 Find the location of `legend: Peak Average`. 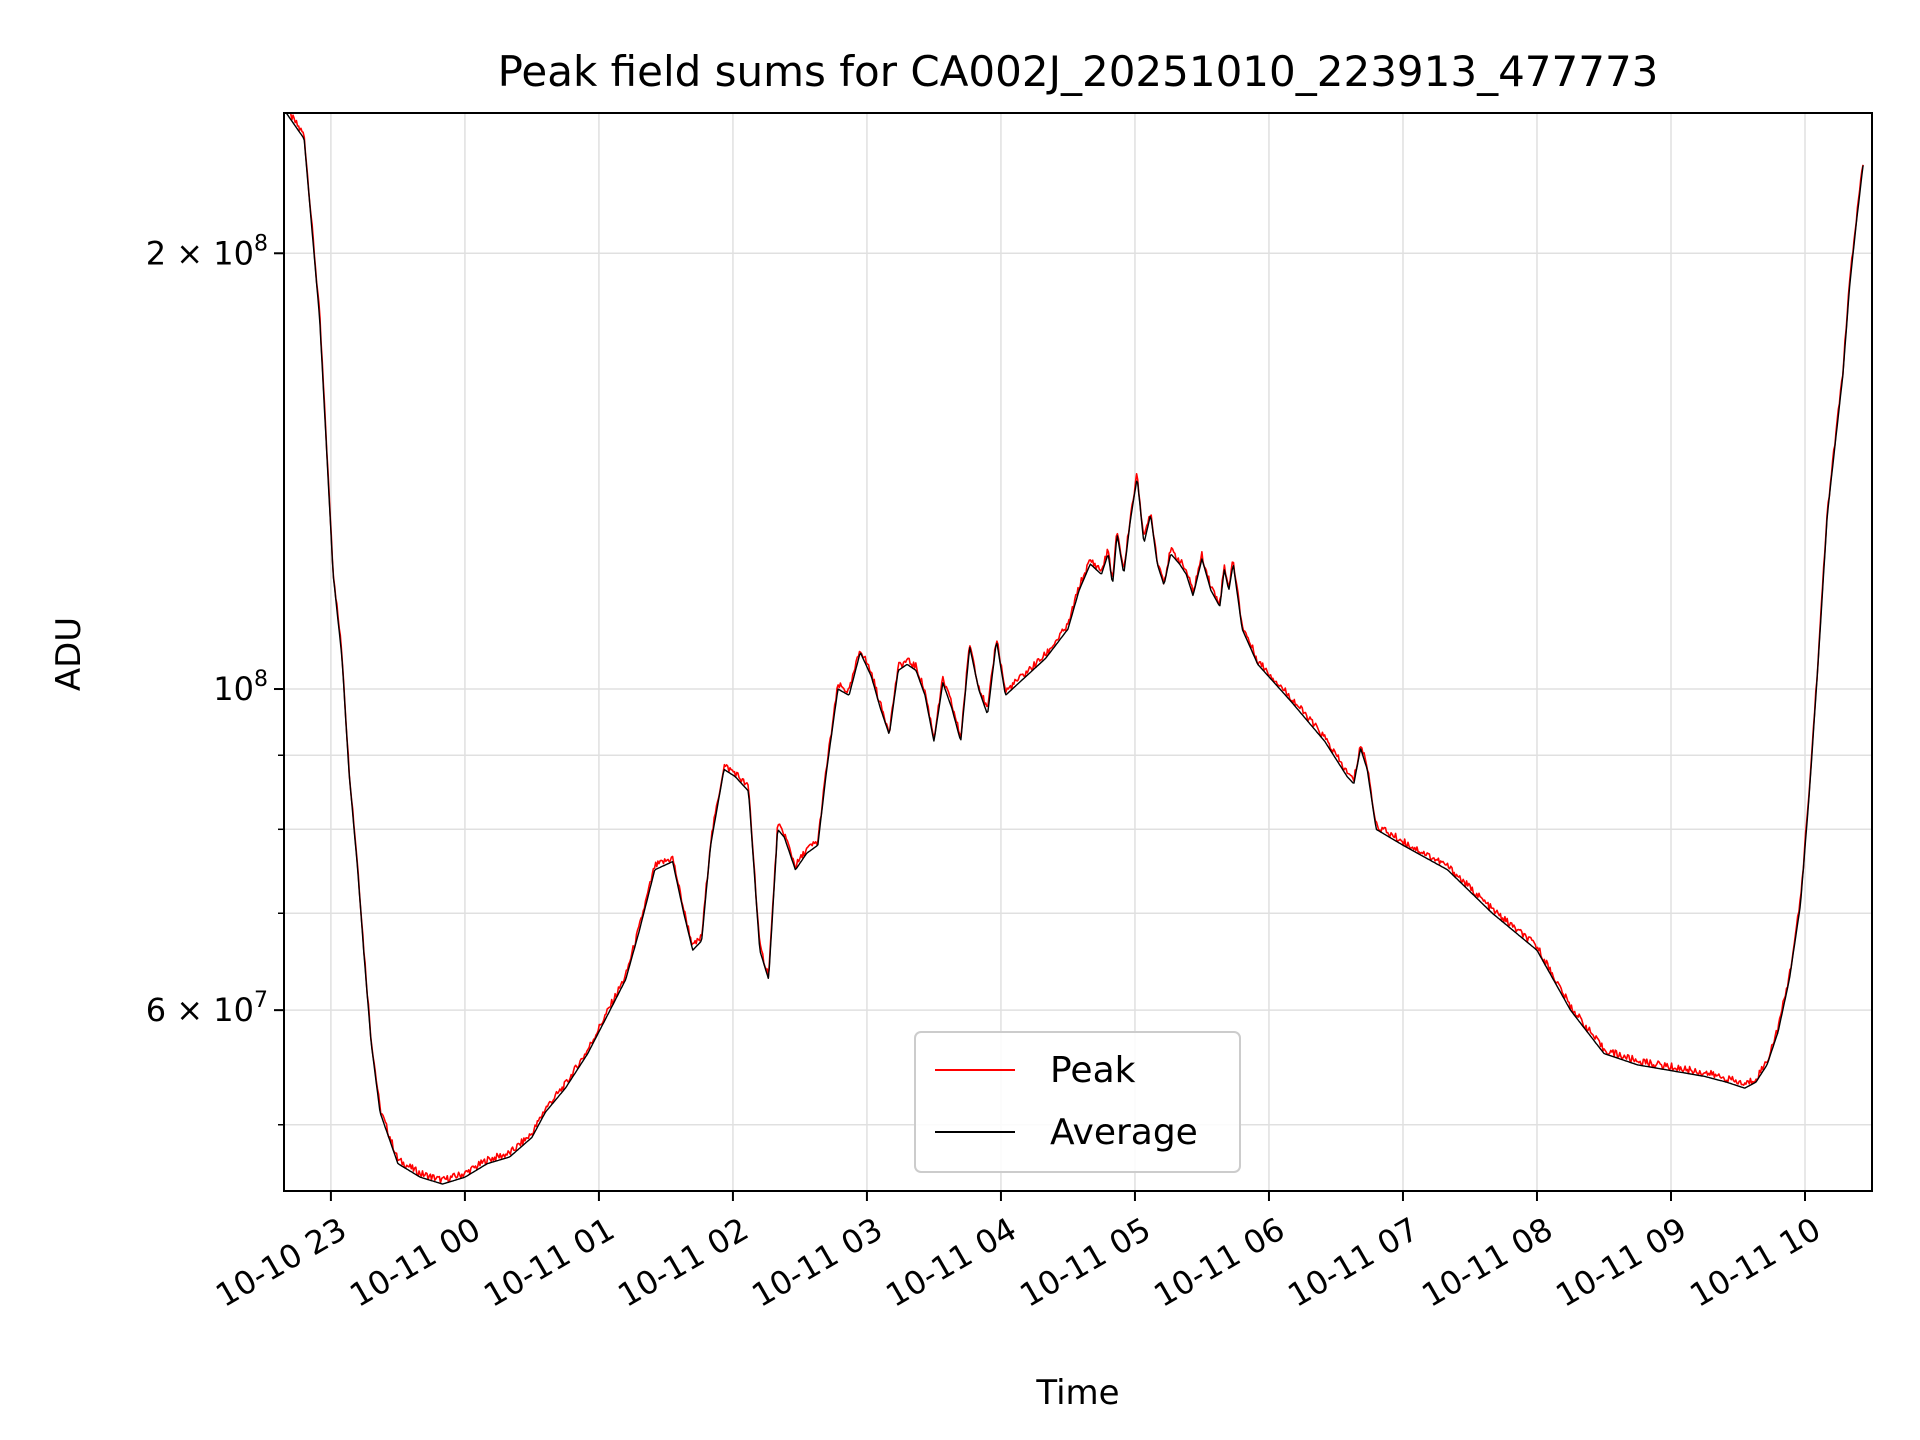

legend: Peak Average is located at coordinates (1077, 1102).